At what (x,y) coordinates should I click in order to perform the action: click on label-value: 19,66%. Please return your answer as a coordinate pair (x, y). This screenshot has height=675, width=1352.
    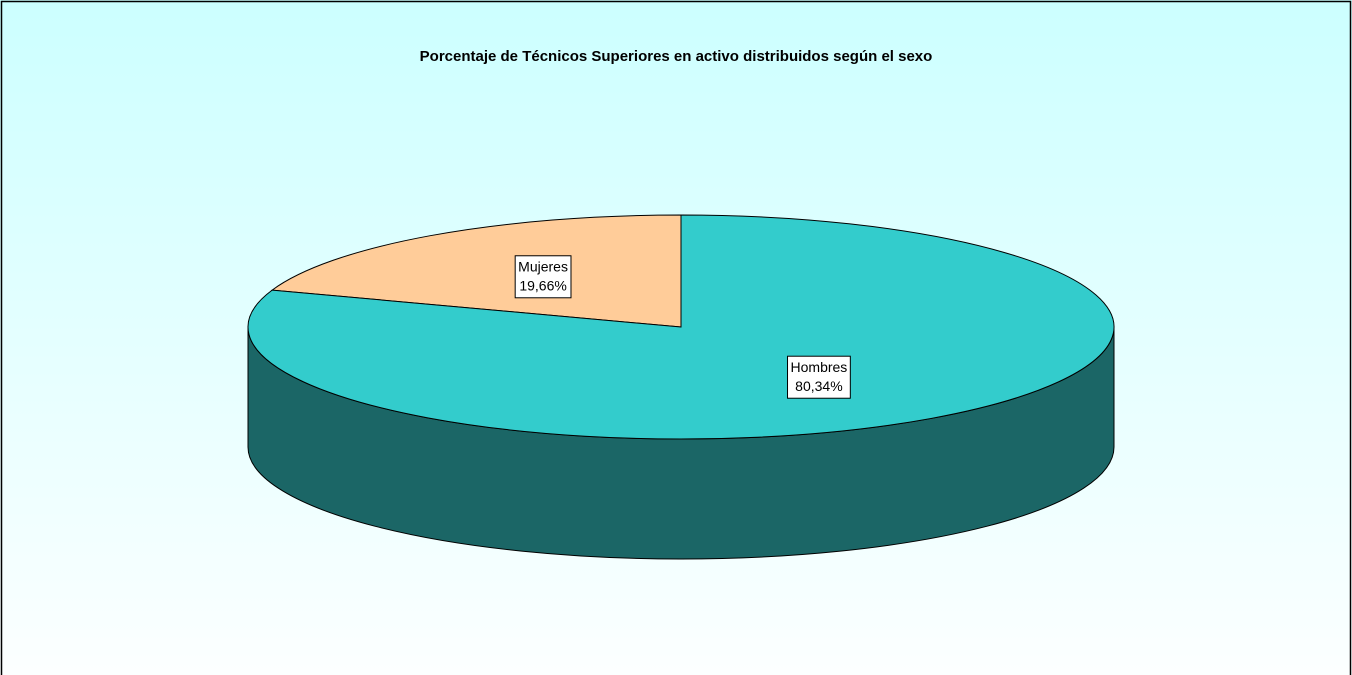
    Looking at the image, I should click on (542, 285).